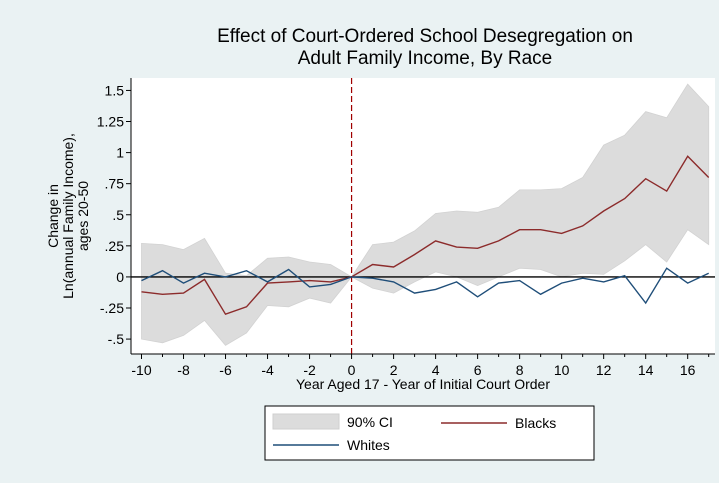  Describe the element at coordinates (120, 153) in the screenshot. I see `y-tick-label: 1` at that location.